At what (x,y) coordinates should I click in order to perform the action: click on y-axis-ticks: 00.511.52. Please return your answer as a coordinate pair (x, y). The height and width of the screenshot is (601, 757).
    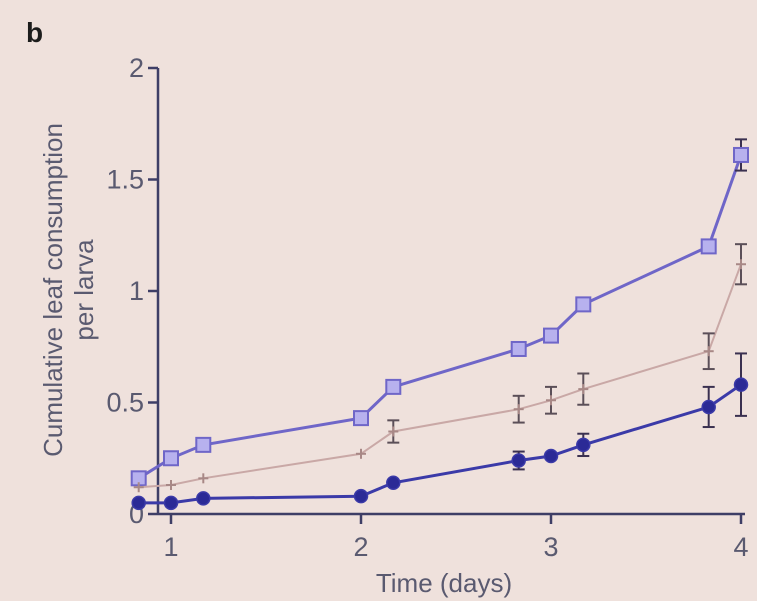
    Looking at the image, I should click on (132, 291).